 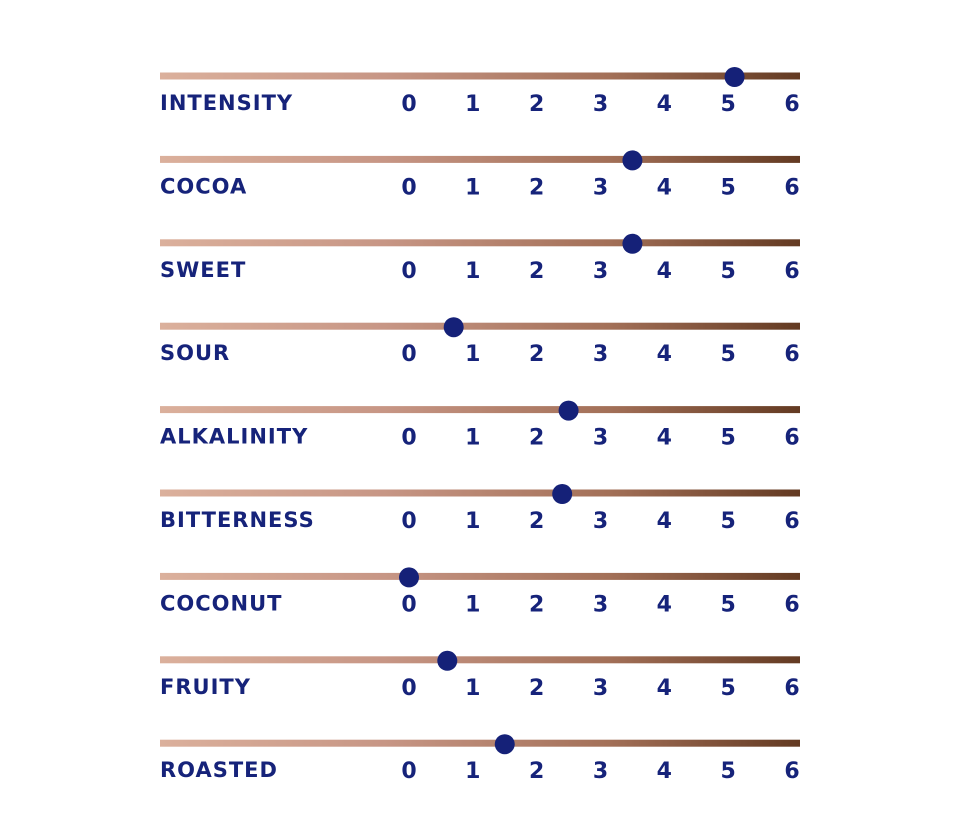 I want to click on row-label: FRUITY, so click(x=205, y=687).